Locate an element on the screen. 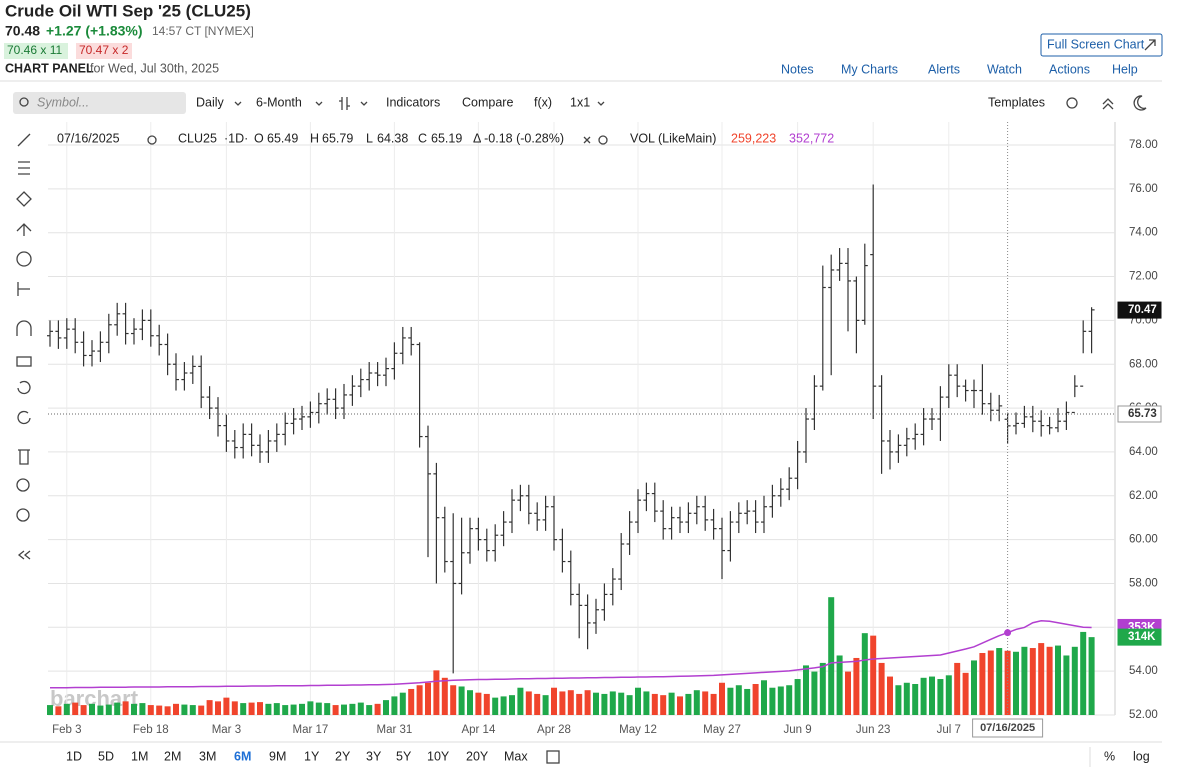  tool-collapse is located at coordinates (24, 555).